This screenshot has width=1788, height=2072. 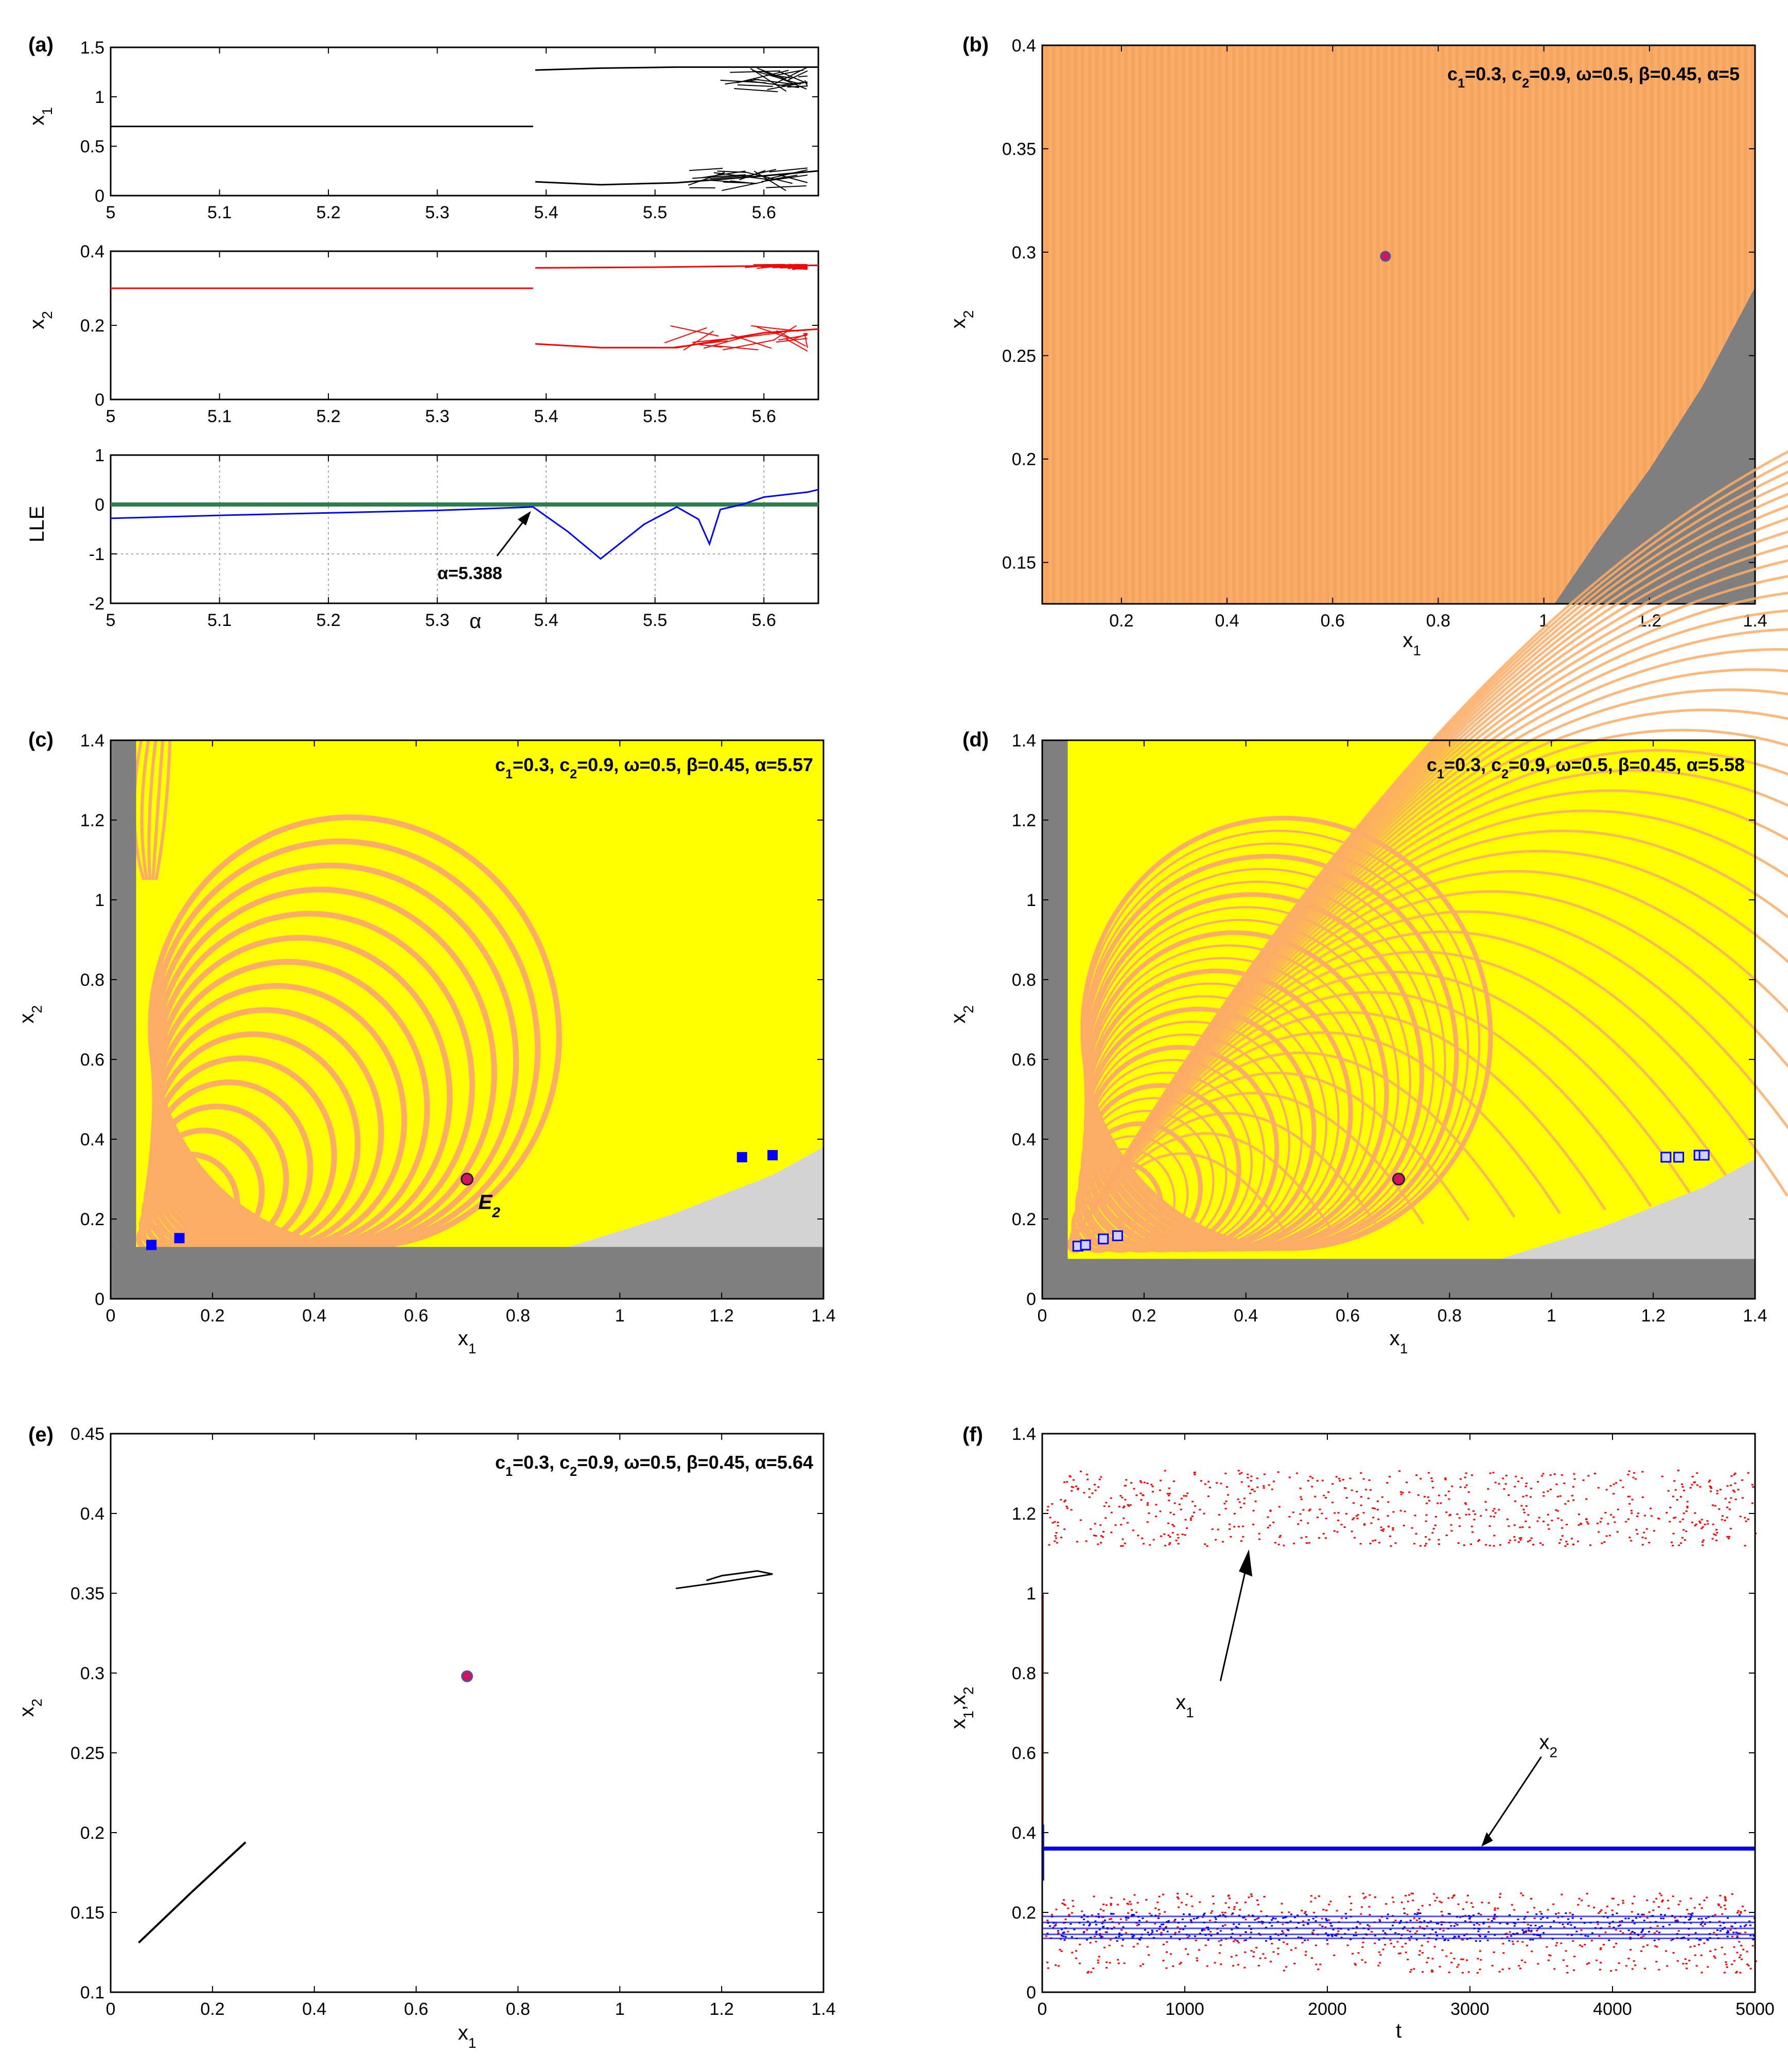 What do you see at coordinates (722, 2009) in the screenshot?
I see `axes-e-xtick-label: 1.2` at bounding box center [722, 2009].